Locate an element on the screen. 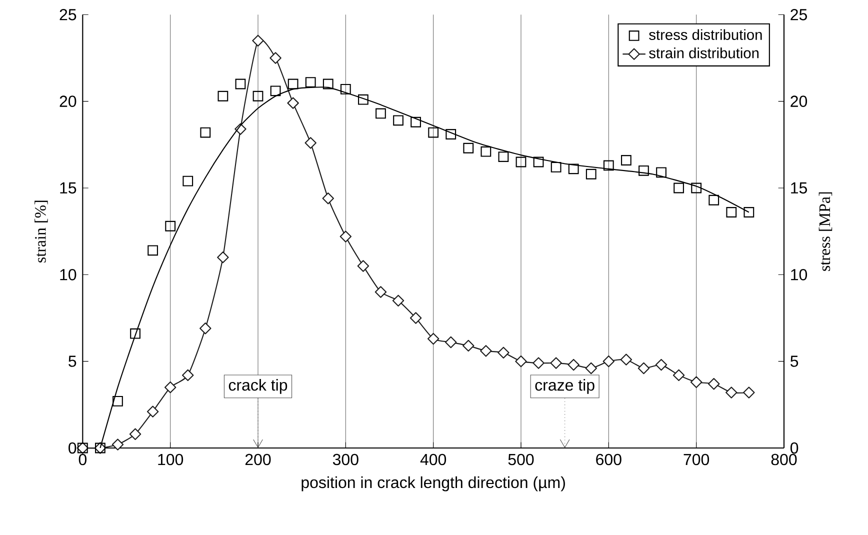 The height and width of the screenshot is (535, 868). y2-tick-label: 5 is located at coordinates (794, 362).